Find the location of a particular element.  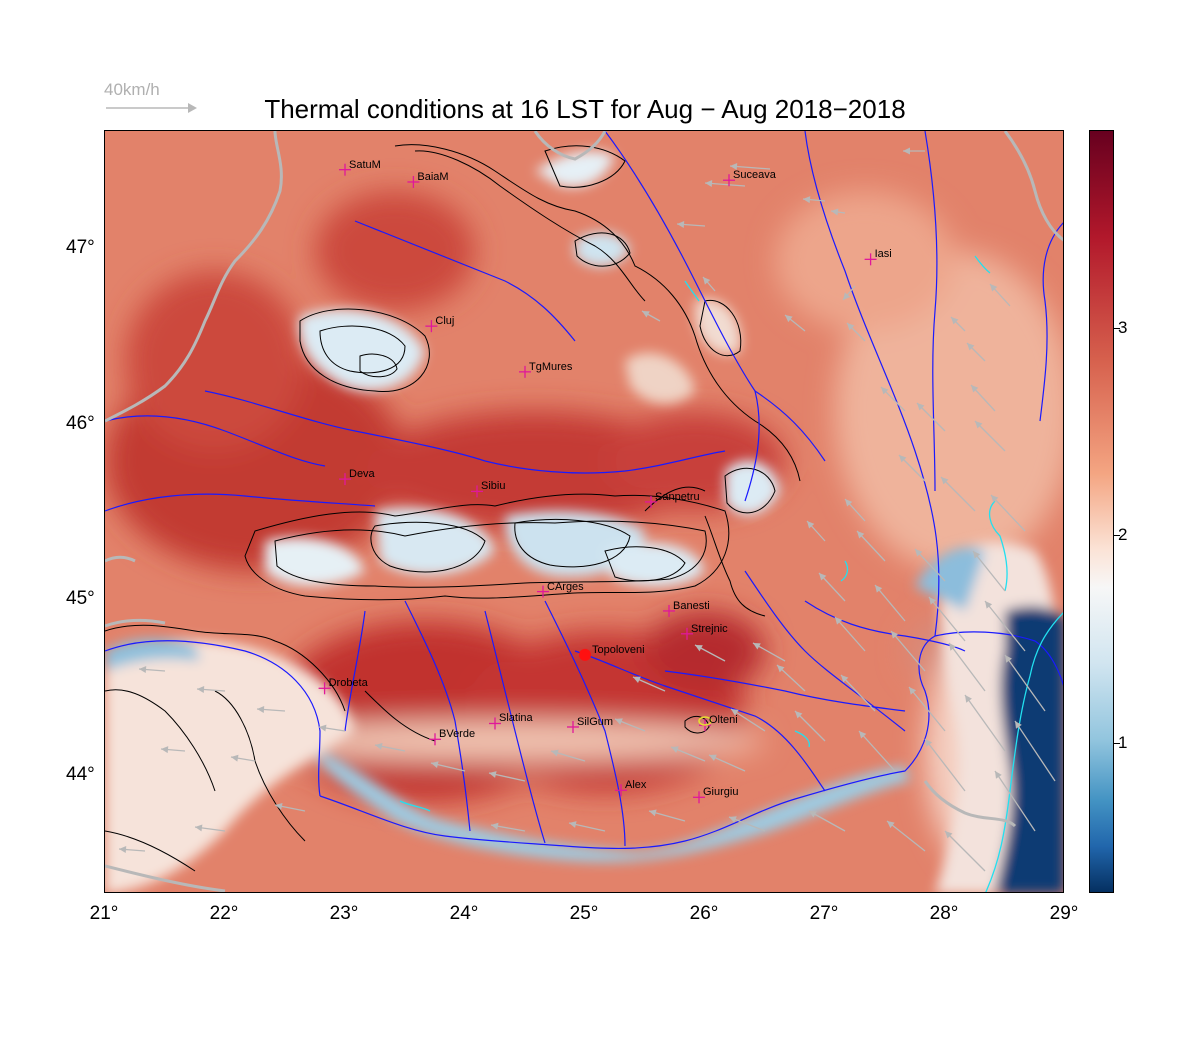

city-label: Giurgiu is located at coordinates (721, 792).